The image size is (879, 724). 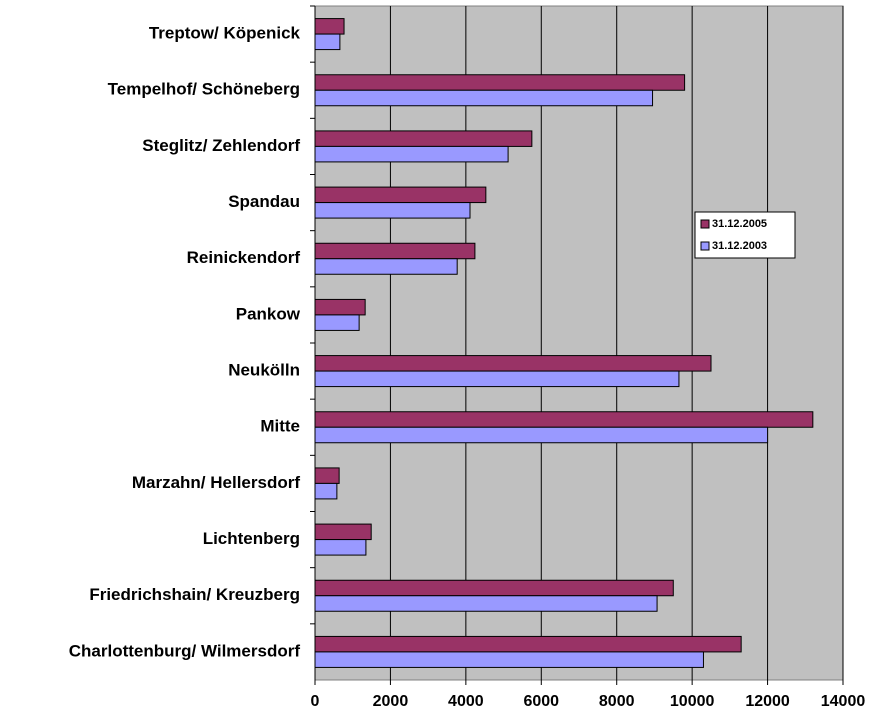 What do you see at coordinates (251, 538) in the screenshot?
I see `y-tick-label: Lichtenberg` at bounding box center [251, 538].